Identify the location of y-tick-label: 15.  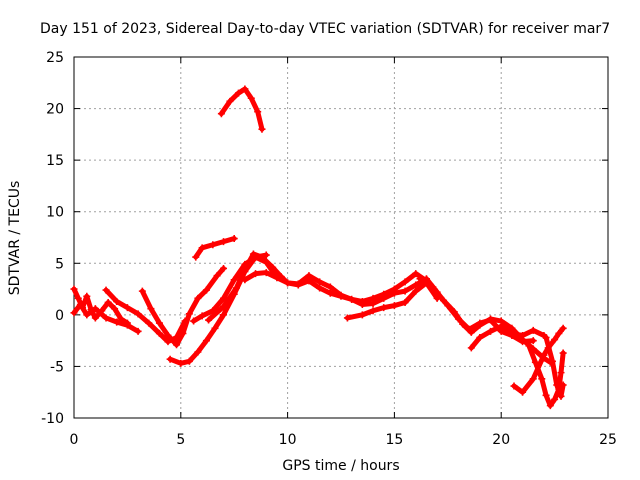
(55, 161).